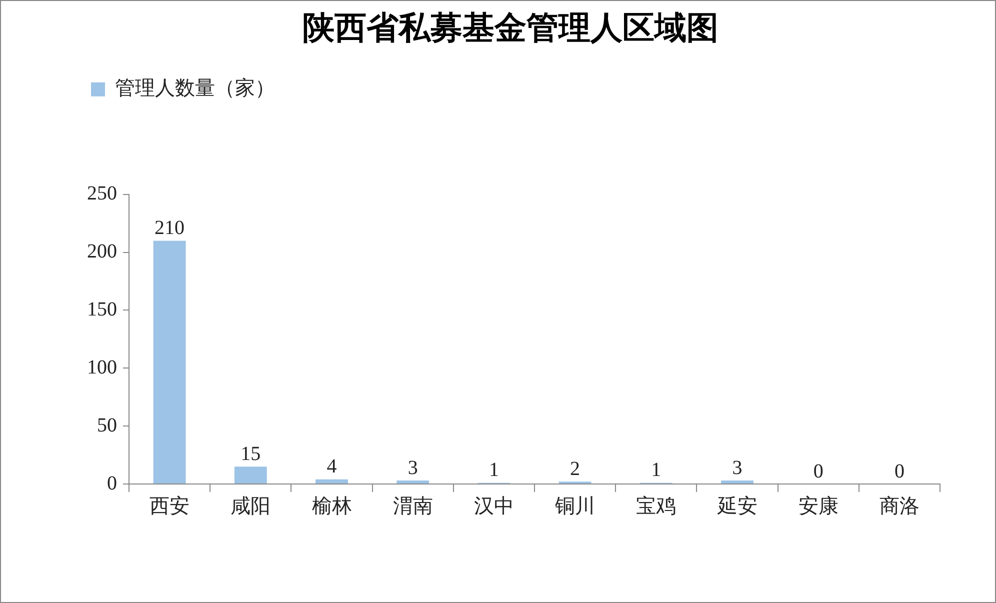  Describe the element at coordinates (195, 89) in the screenshot. I see `legend-label: 管理人数量（家）` at that location.